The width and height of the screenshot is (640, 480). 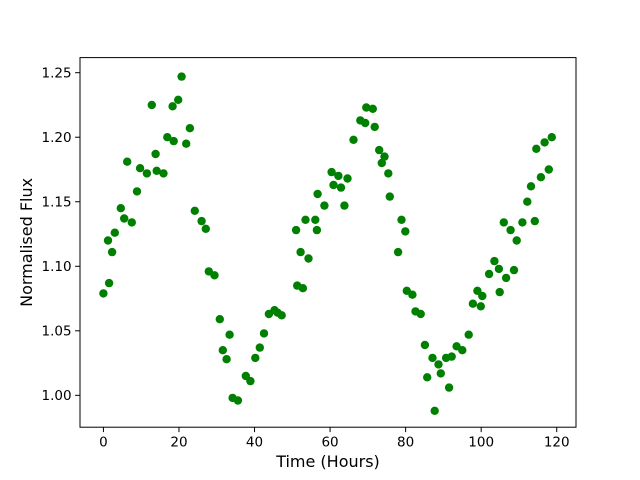 What do you see at coordinates (57, 331) in the screenshot?
I see `y-tick-label: 1.05` at bounding box center [57, 331].